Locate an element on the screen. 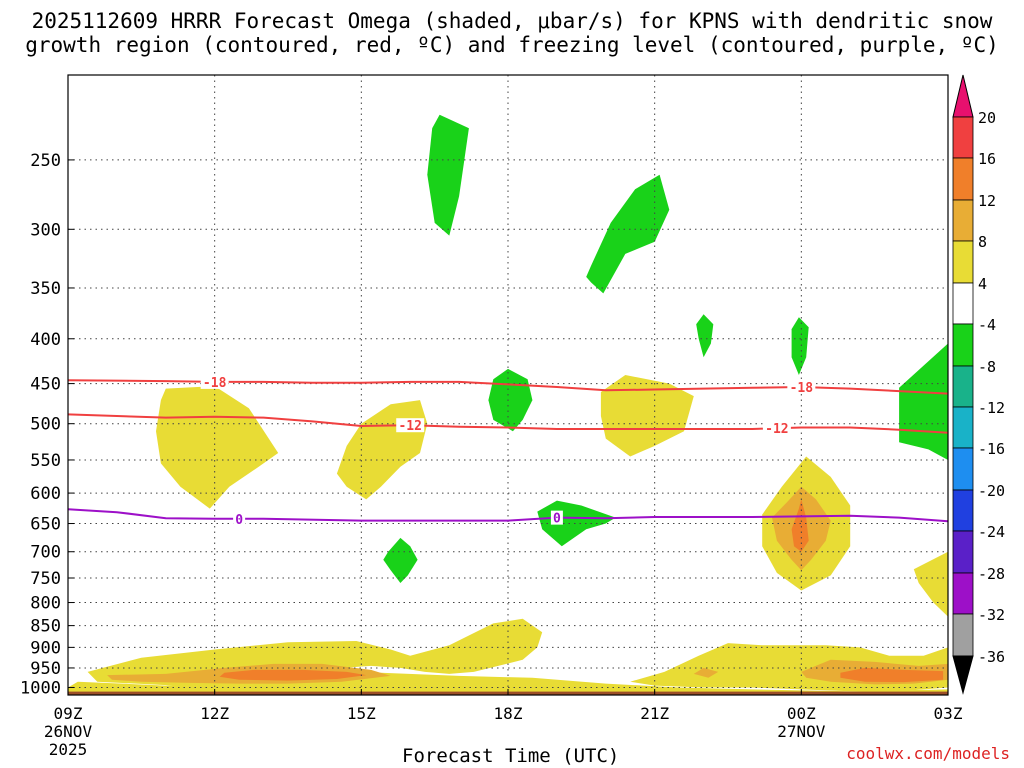  contour-label-1-0: -12 is located at coordinates (409, 426).